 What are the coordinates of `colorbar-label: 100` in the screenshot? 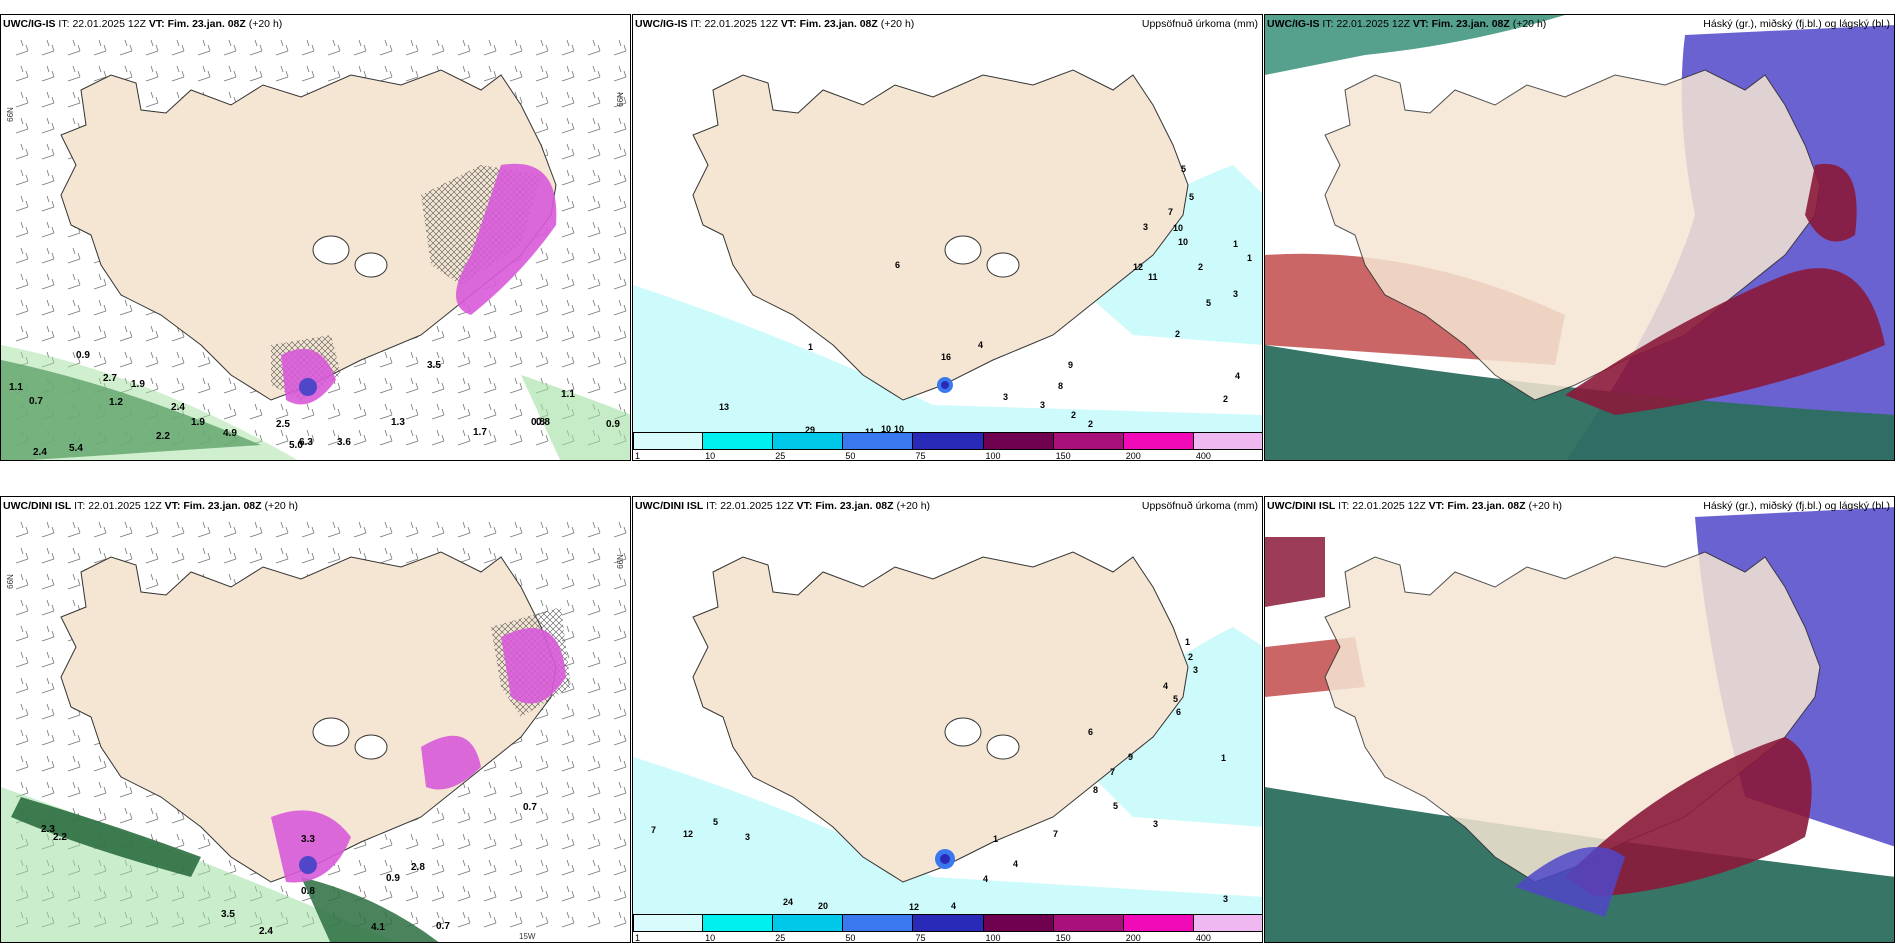 It's located at (993, 456).